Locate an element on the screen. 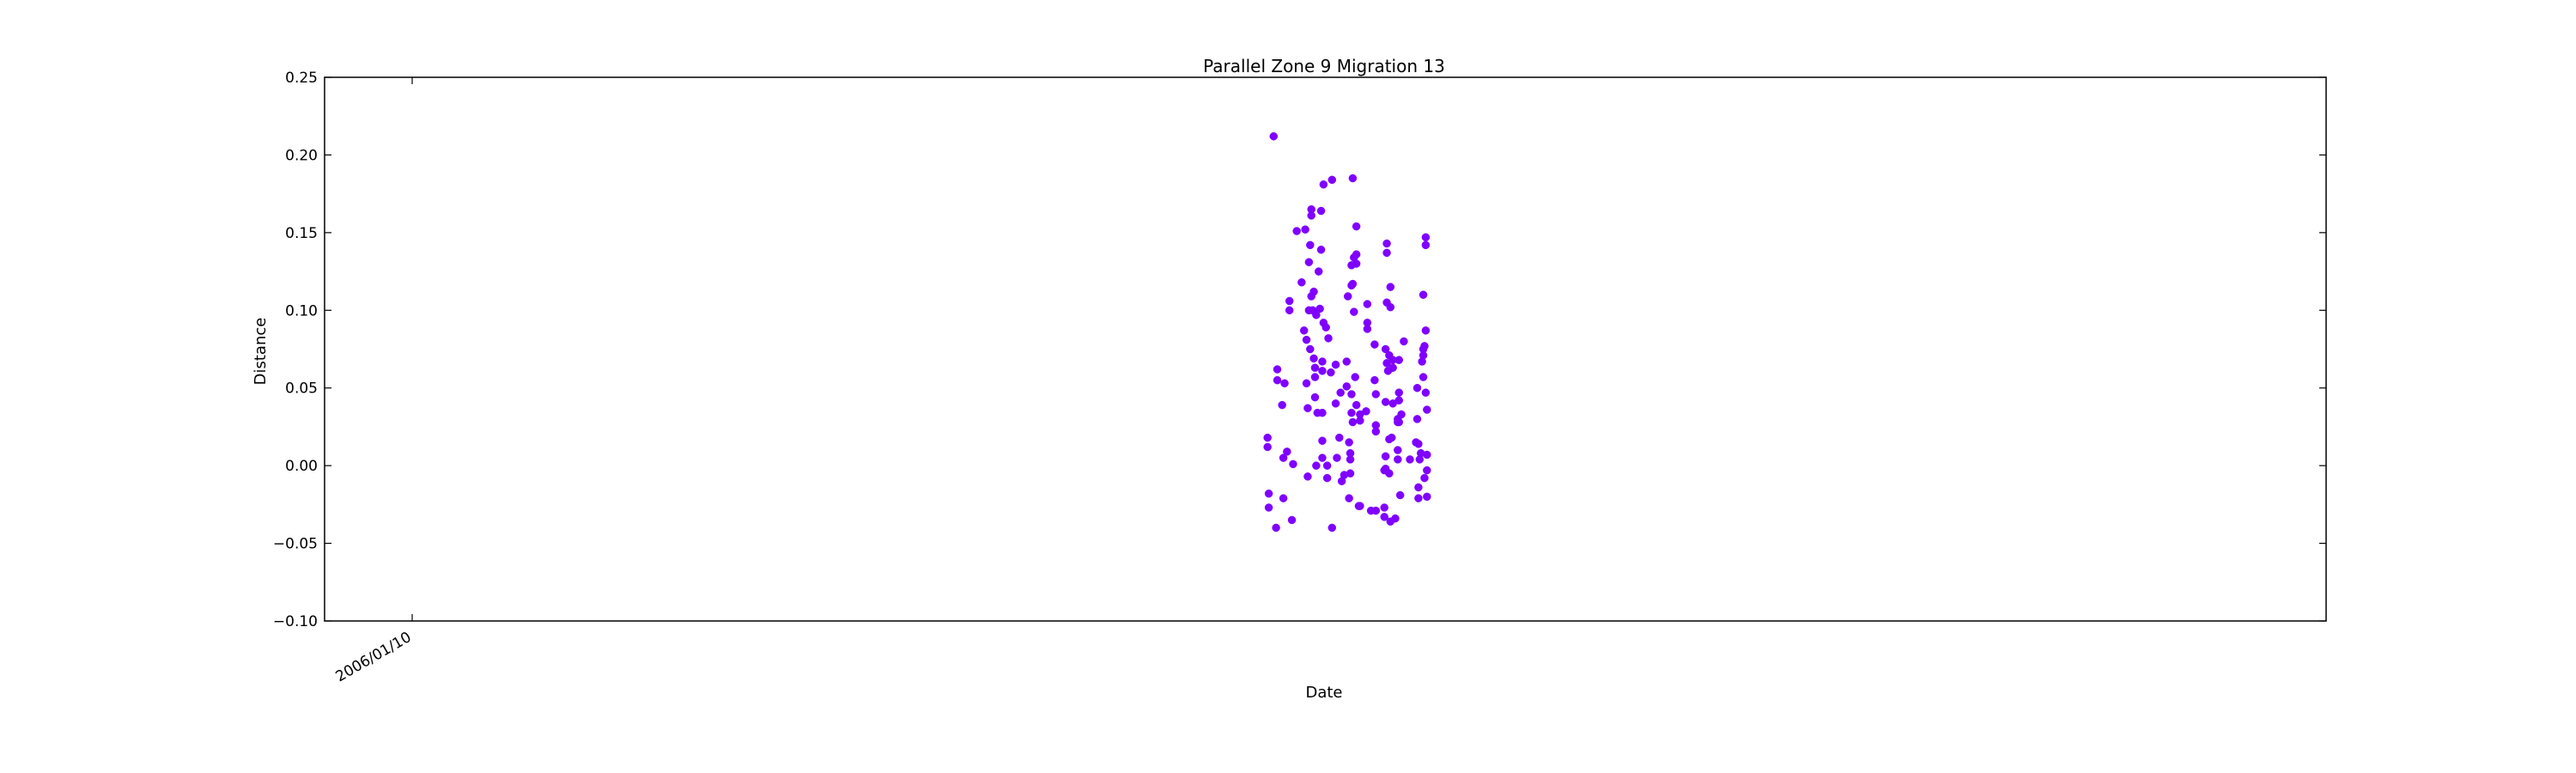 This screenshot has width=2576, height=773. y-tick-label: 0.15 is located at coordinates (301, 233).